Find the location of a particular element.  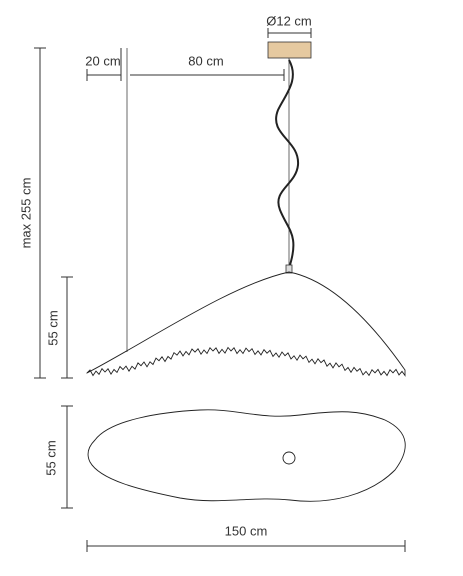

shade-height-label: 55 cm is located at coordinates (52, 327).